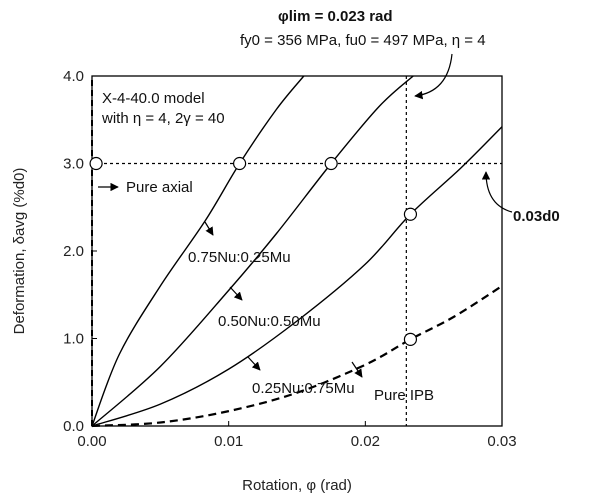 The height and width of the screenshot is (500, 589). Describe the element at coordinates (153, 98) in the screenshot. I see `model-label-line1: X-4-40.0 model` at that location.